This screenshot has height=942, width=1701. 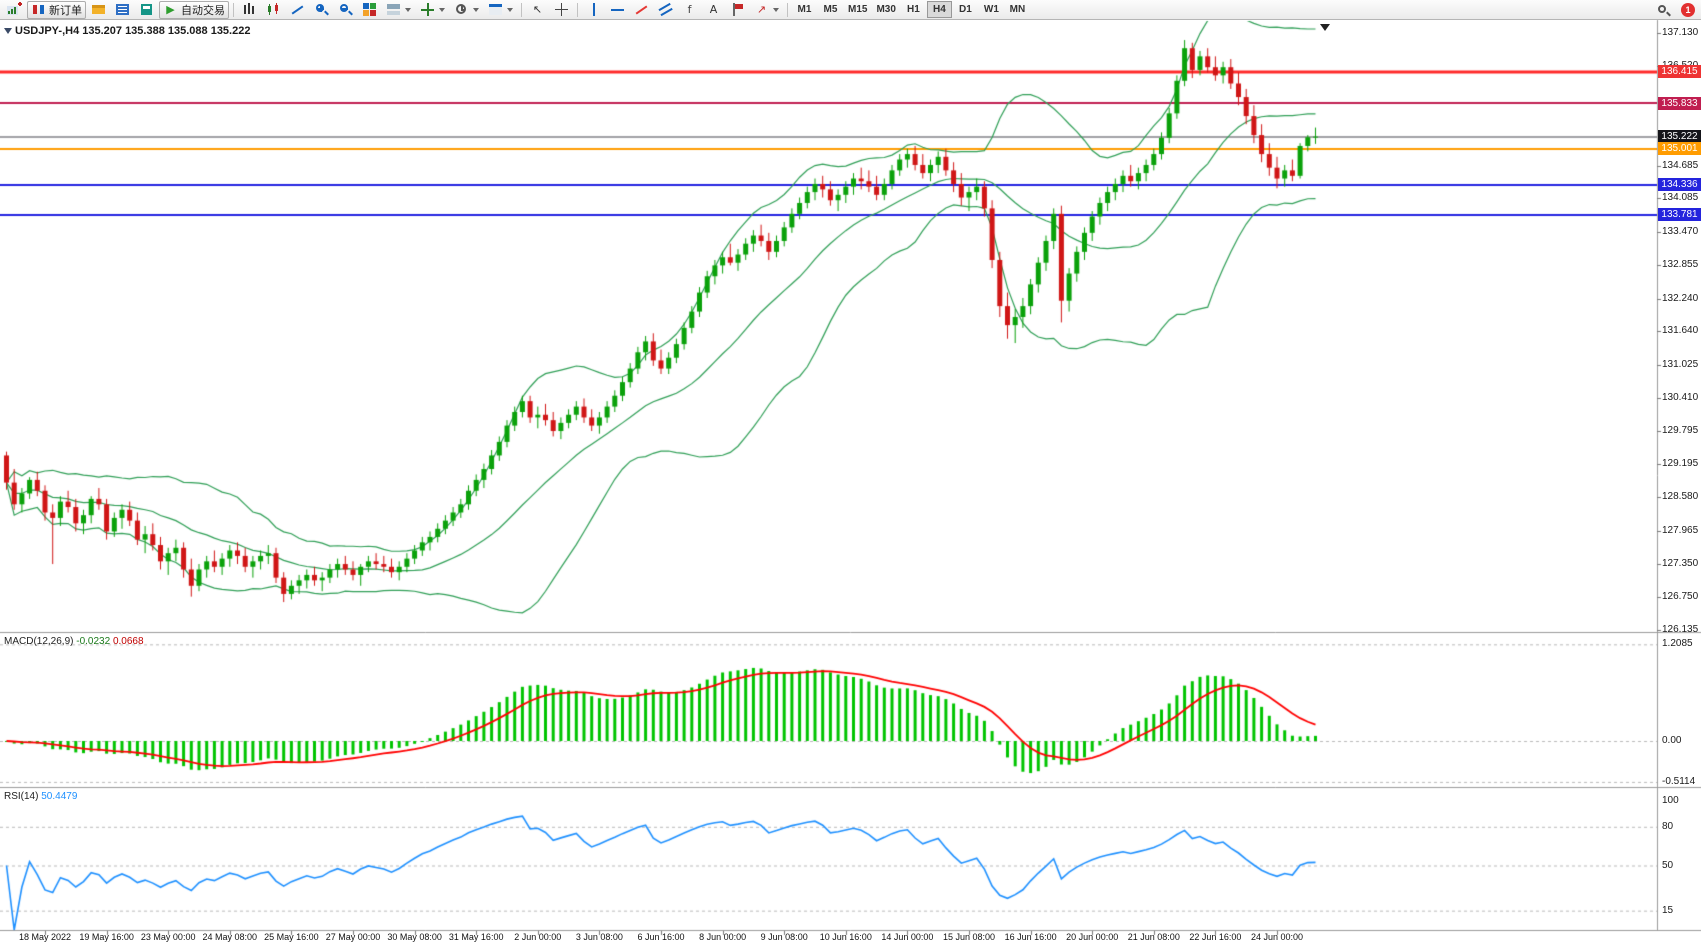 I want to click on indicators-button, so click(x=432, y=10).